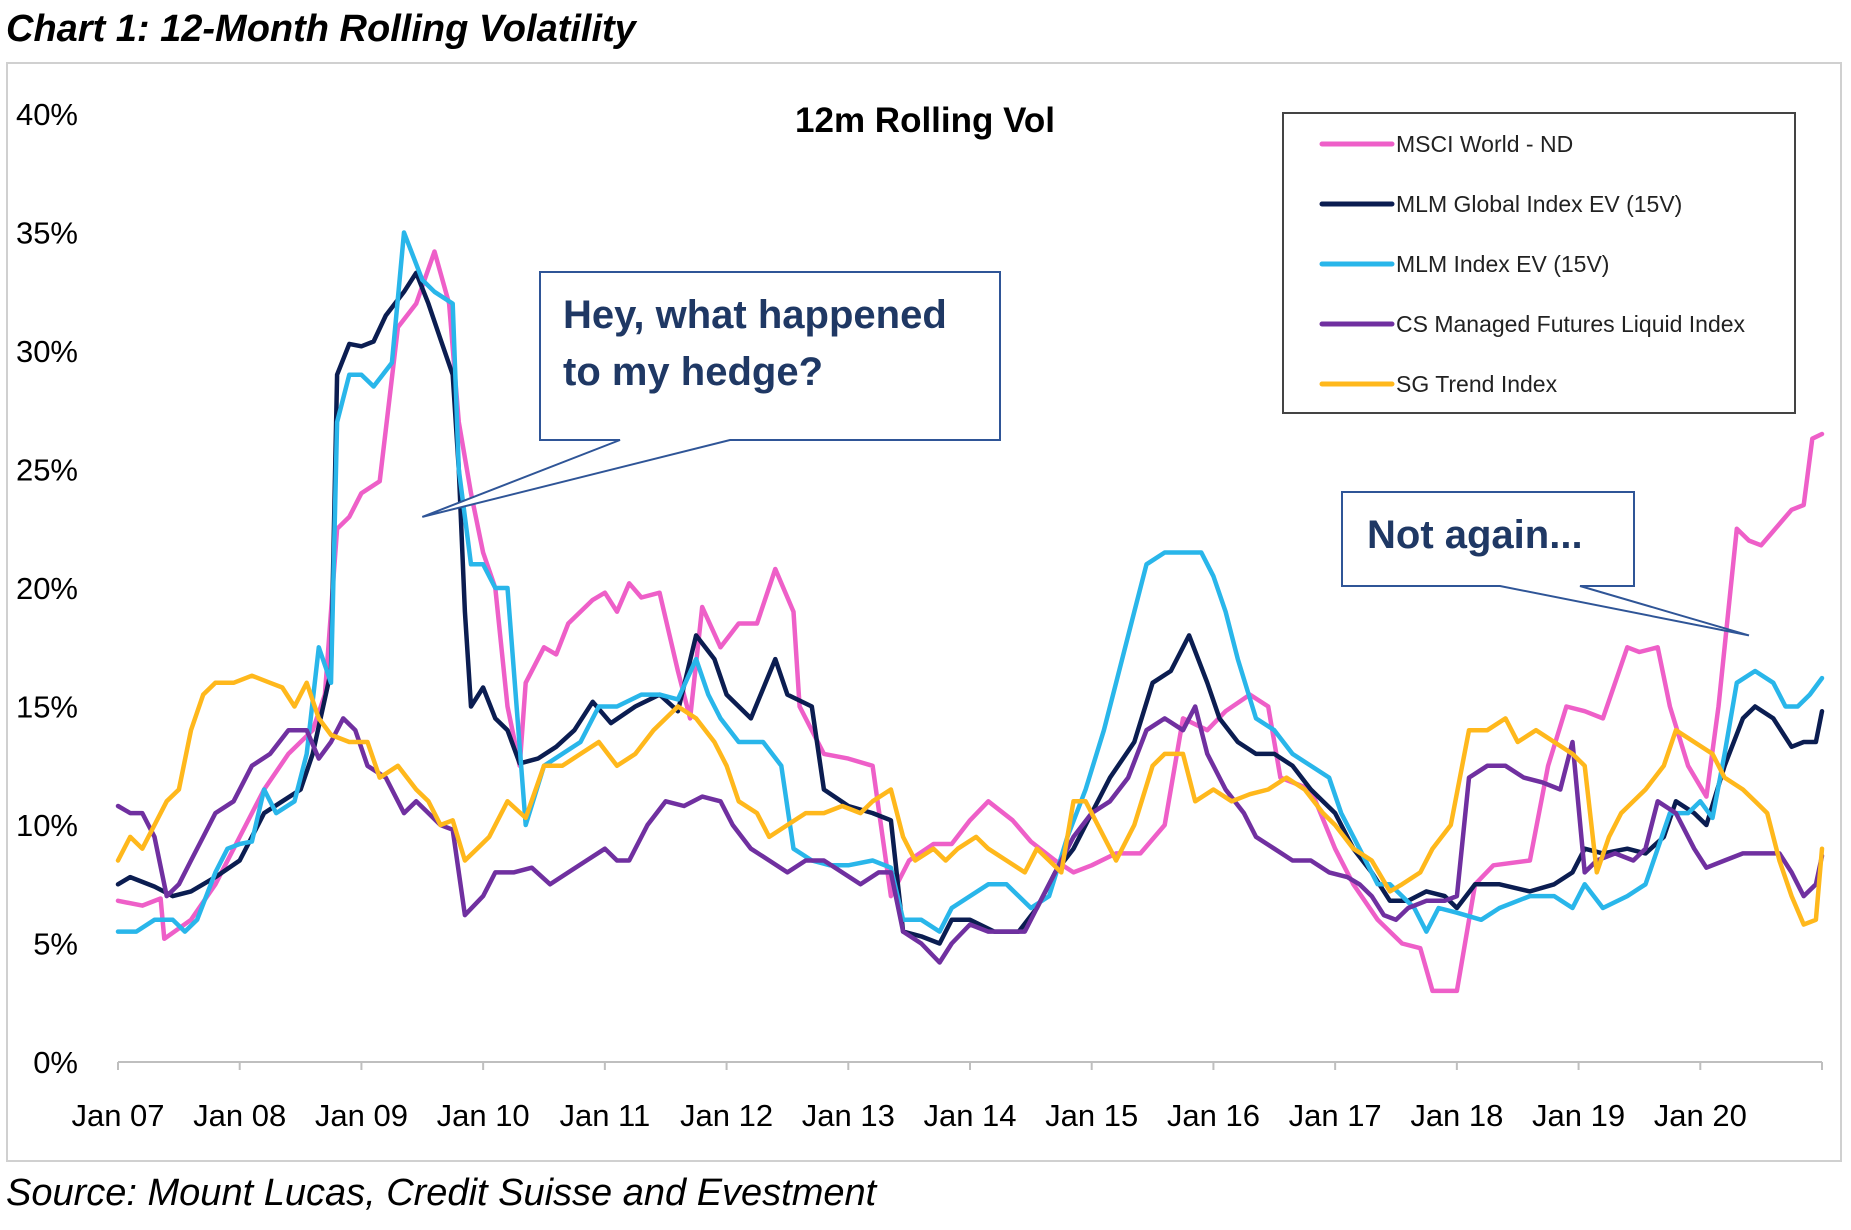 This screenshot has height=1230, width=1851. I want to click on y-tick-label: 0%, so click(55, 1062).